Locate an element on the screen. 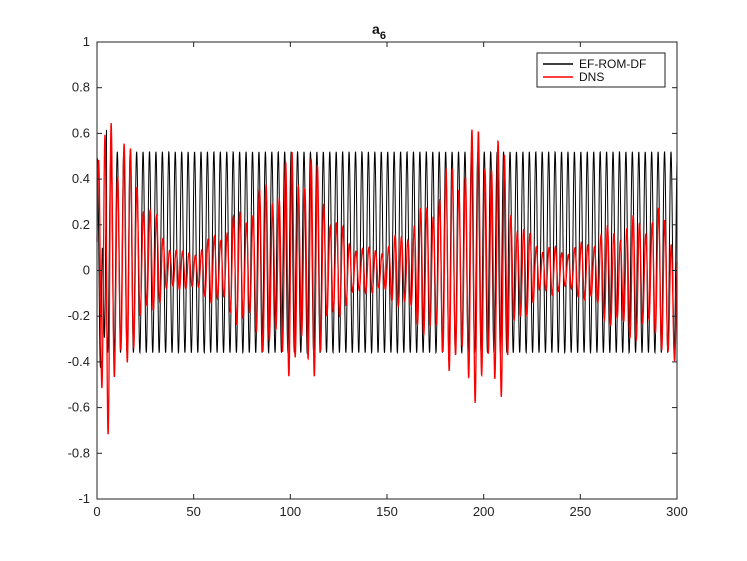  x-tick-label: 150 is located at coordinates (387, 511).